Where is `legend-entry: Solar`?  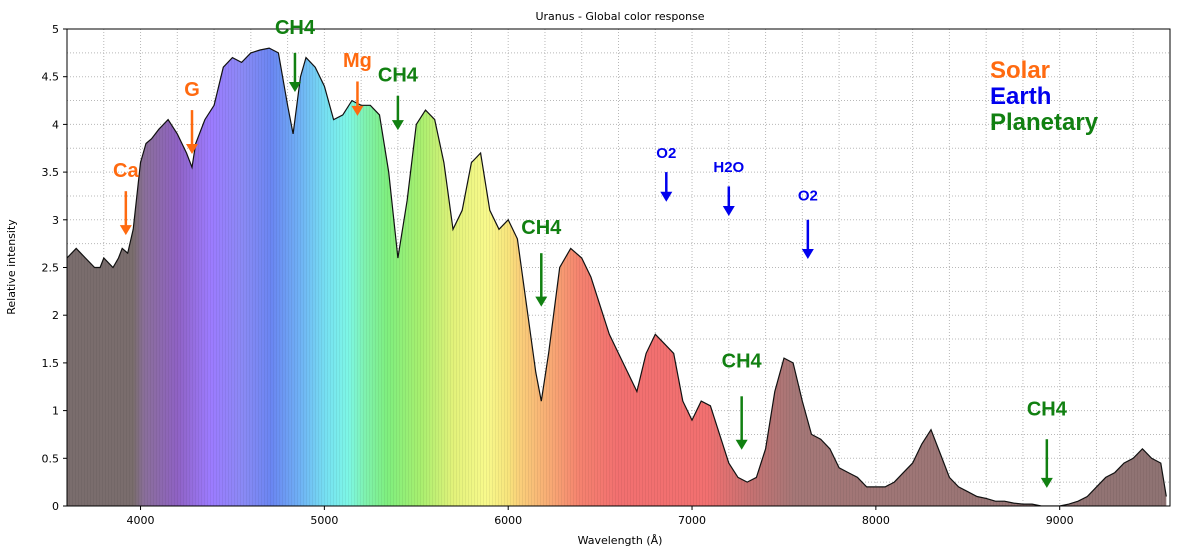
legend-entry: Solar is located at coordinates (1020, 70).